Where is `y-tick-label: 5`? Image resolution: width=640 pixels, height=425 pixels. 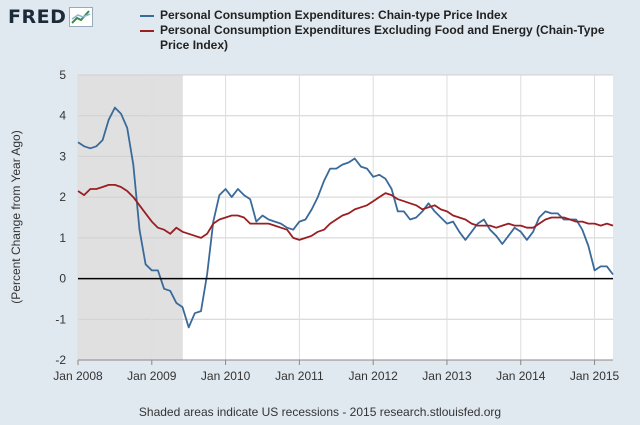 y-tick-label: 5 is located at coordinates (62, 75).